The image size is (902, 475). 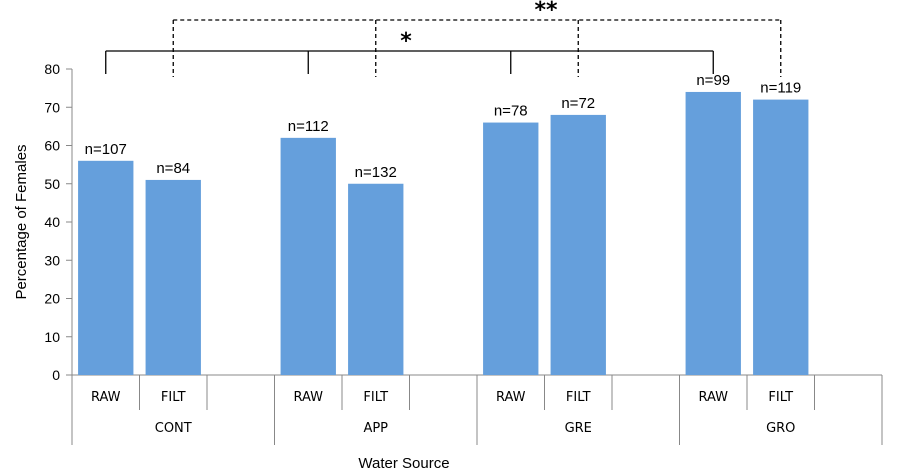 What do you see at coordinates (52, 146) in the screenshot?
I see `y-tick-label: 60` at bounding box center [52, 146].